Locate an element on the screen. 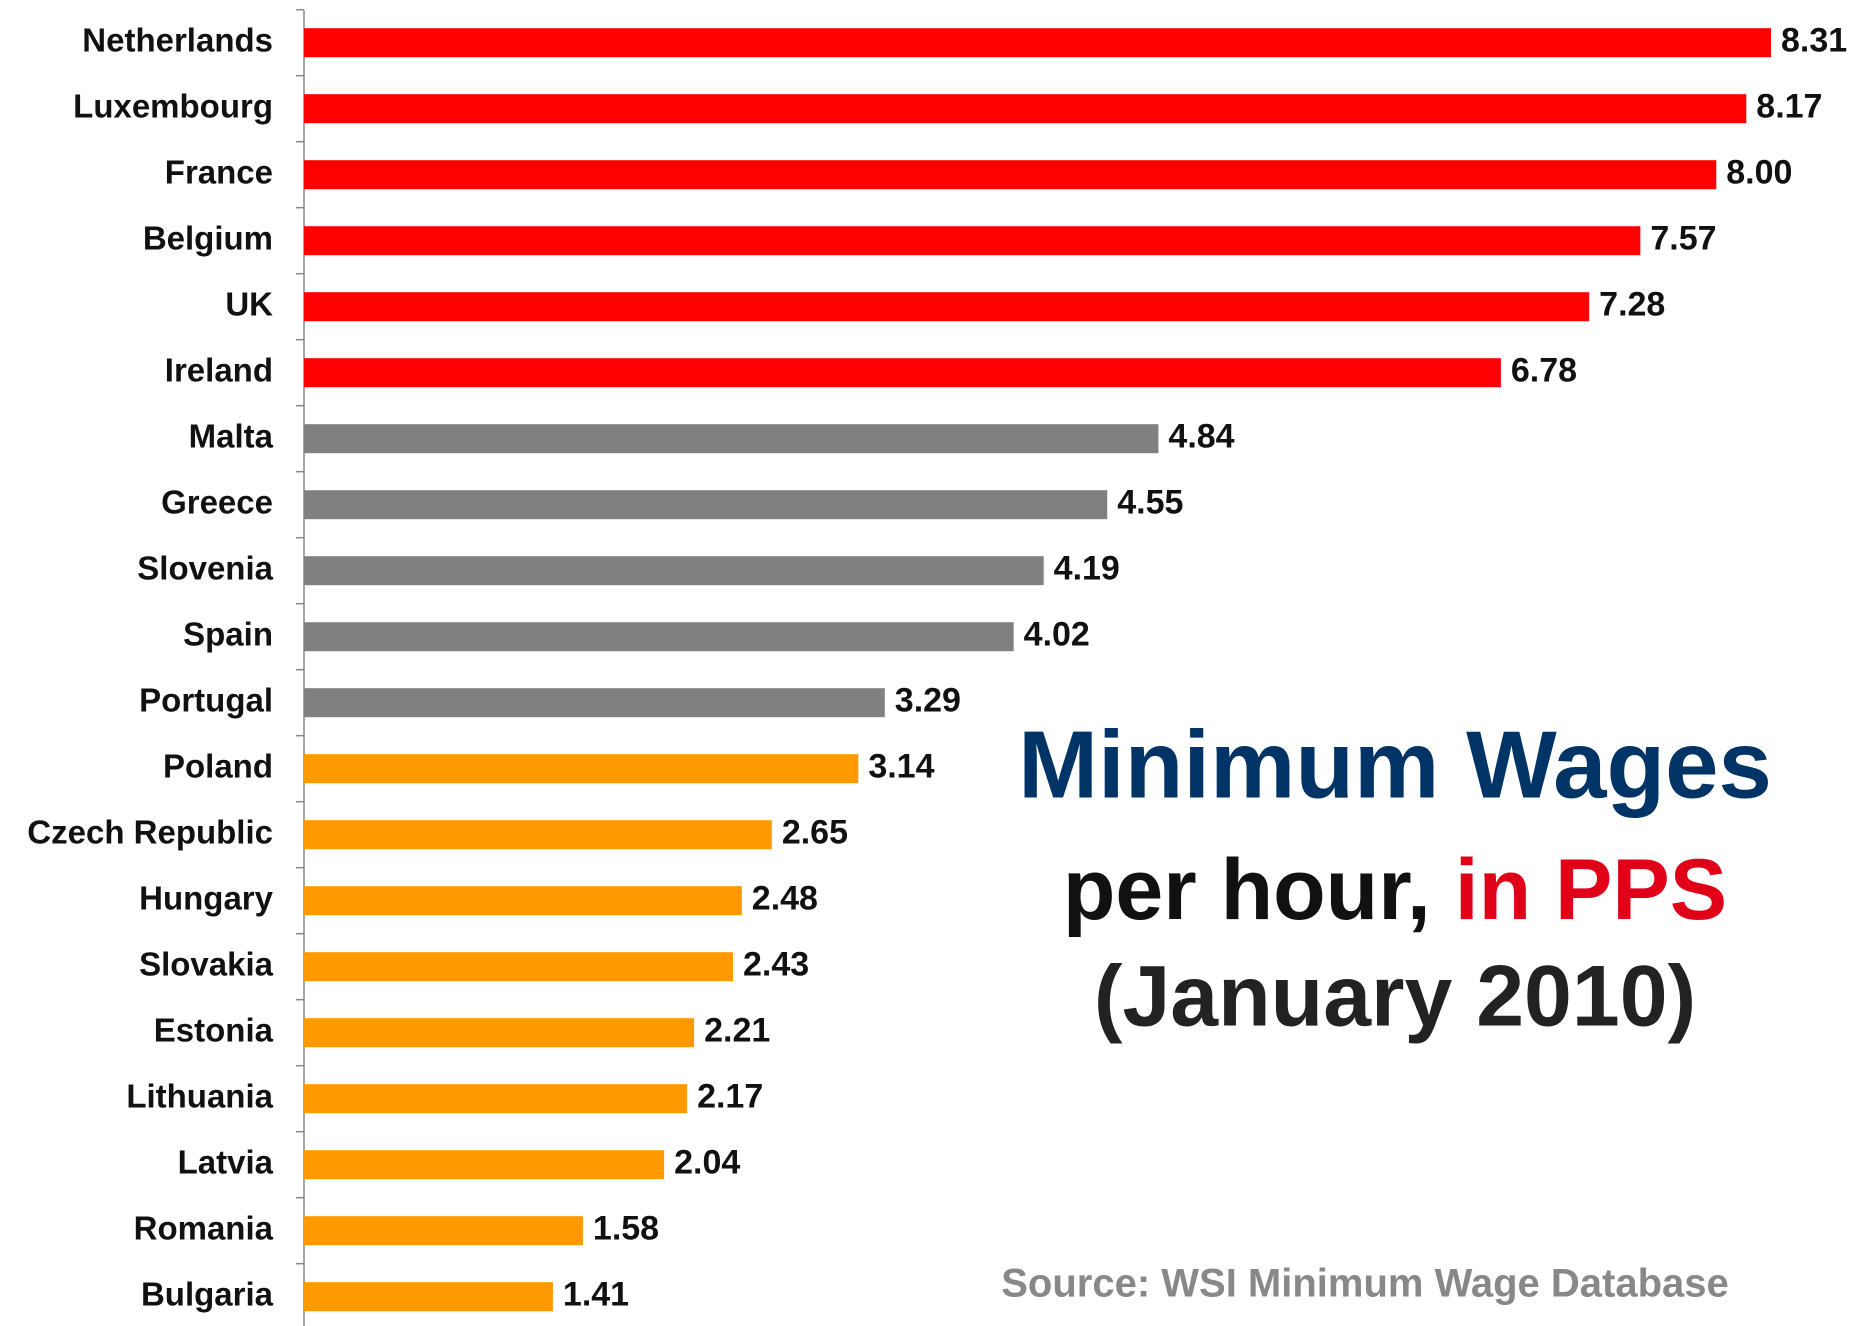 Image resolution: width=1855 pixels, height=1326 pixels. category-label: Slovakia is located at coordinates (206, 963).